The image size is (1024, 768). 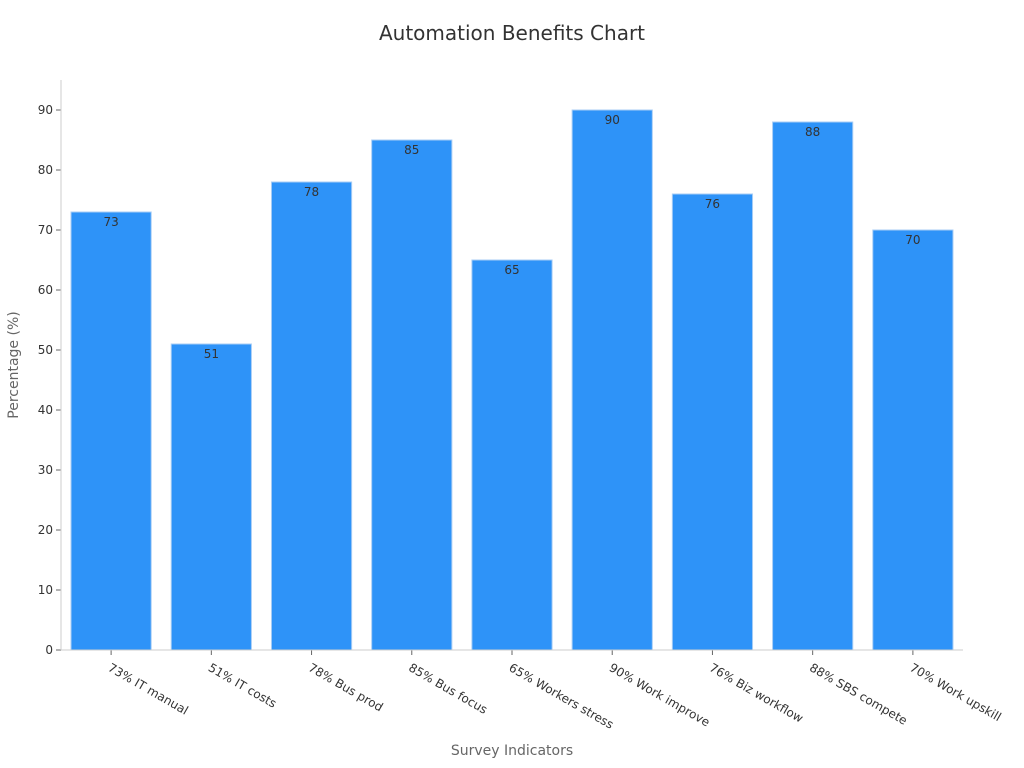 I want to click on y-tick-label: 90, so click(x=45, y=110).